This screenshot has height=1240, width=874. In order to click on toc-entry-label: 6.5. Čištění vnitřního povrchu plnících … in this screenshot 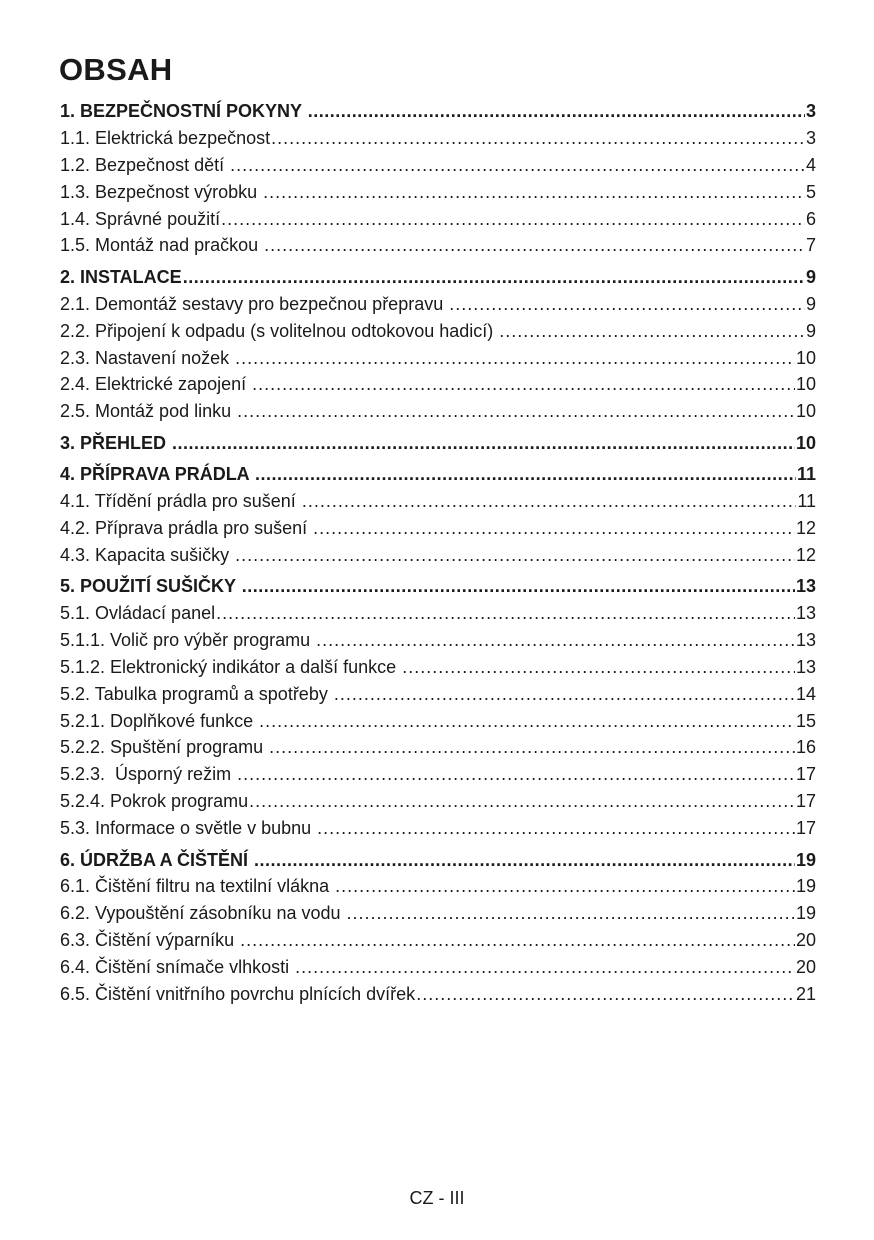, I will do `click(238, 994)`.